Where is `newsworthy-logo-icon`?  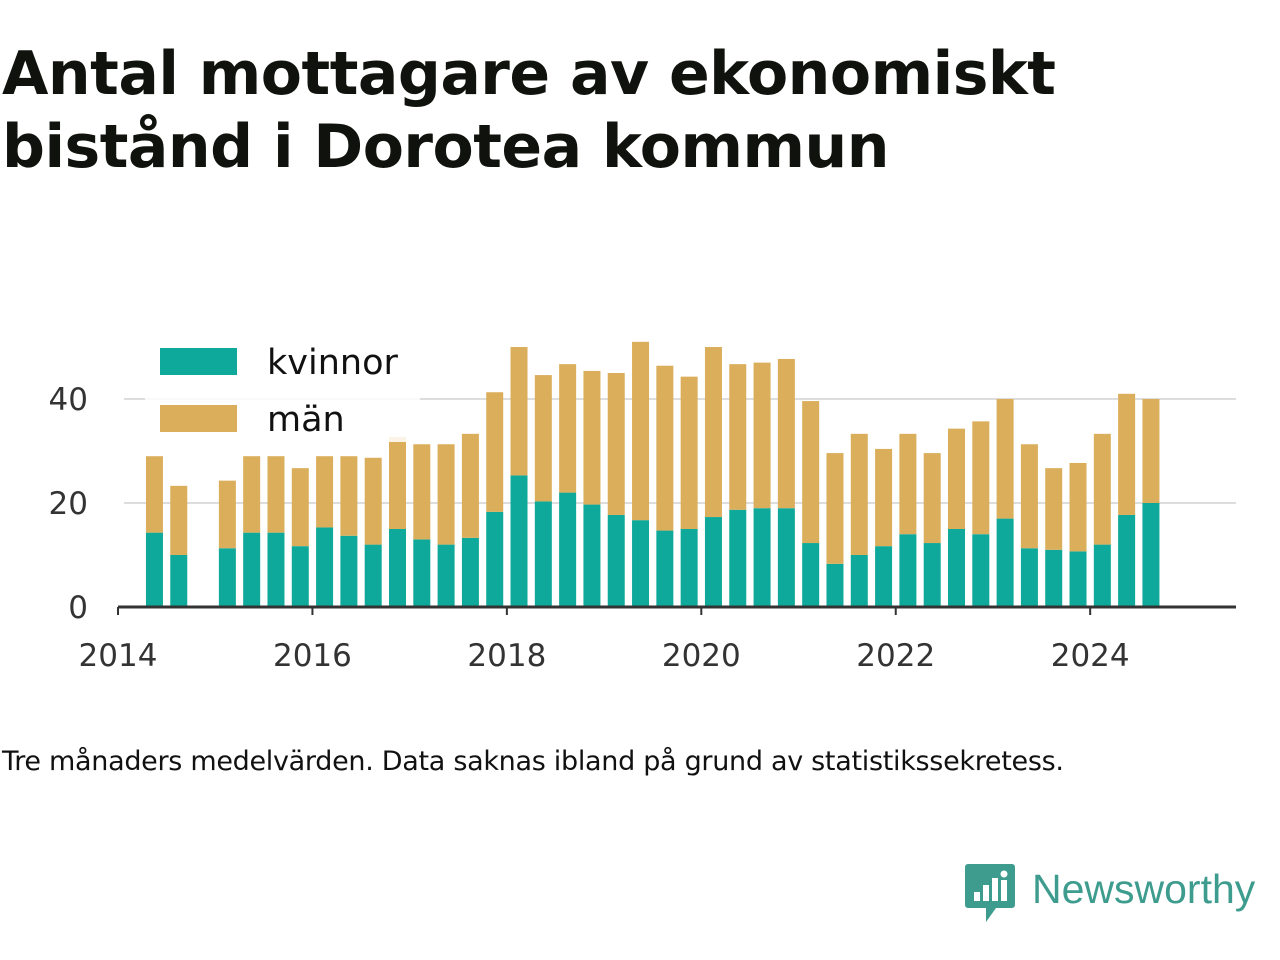
newsworthy-logo-icon is located at coordinates (990, 893).